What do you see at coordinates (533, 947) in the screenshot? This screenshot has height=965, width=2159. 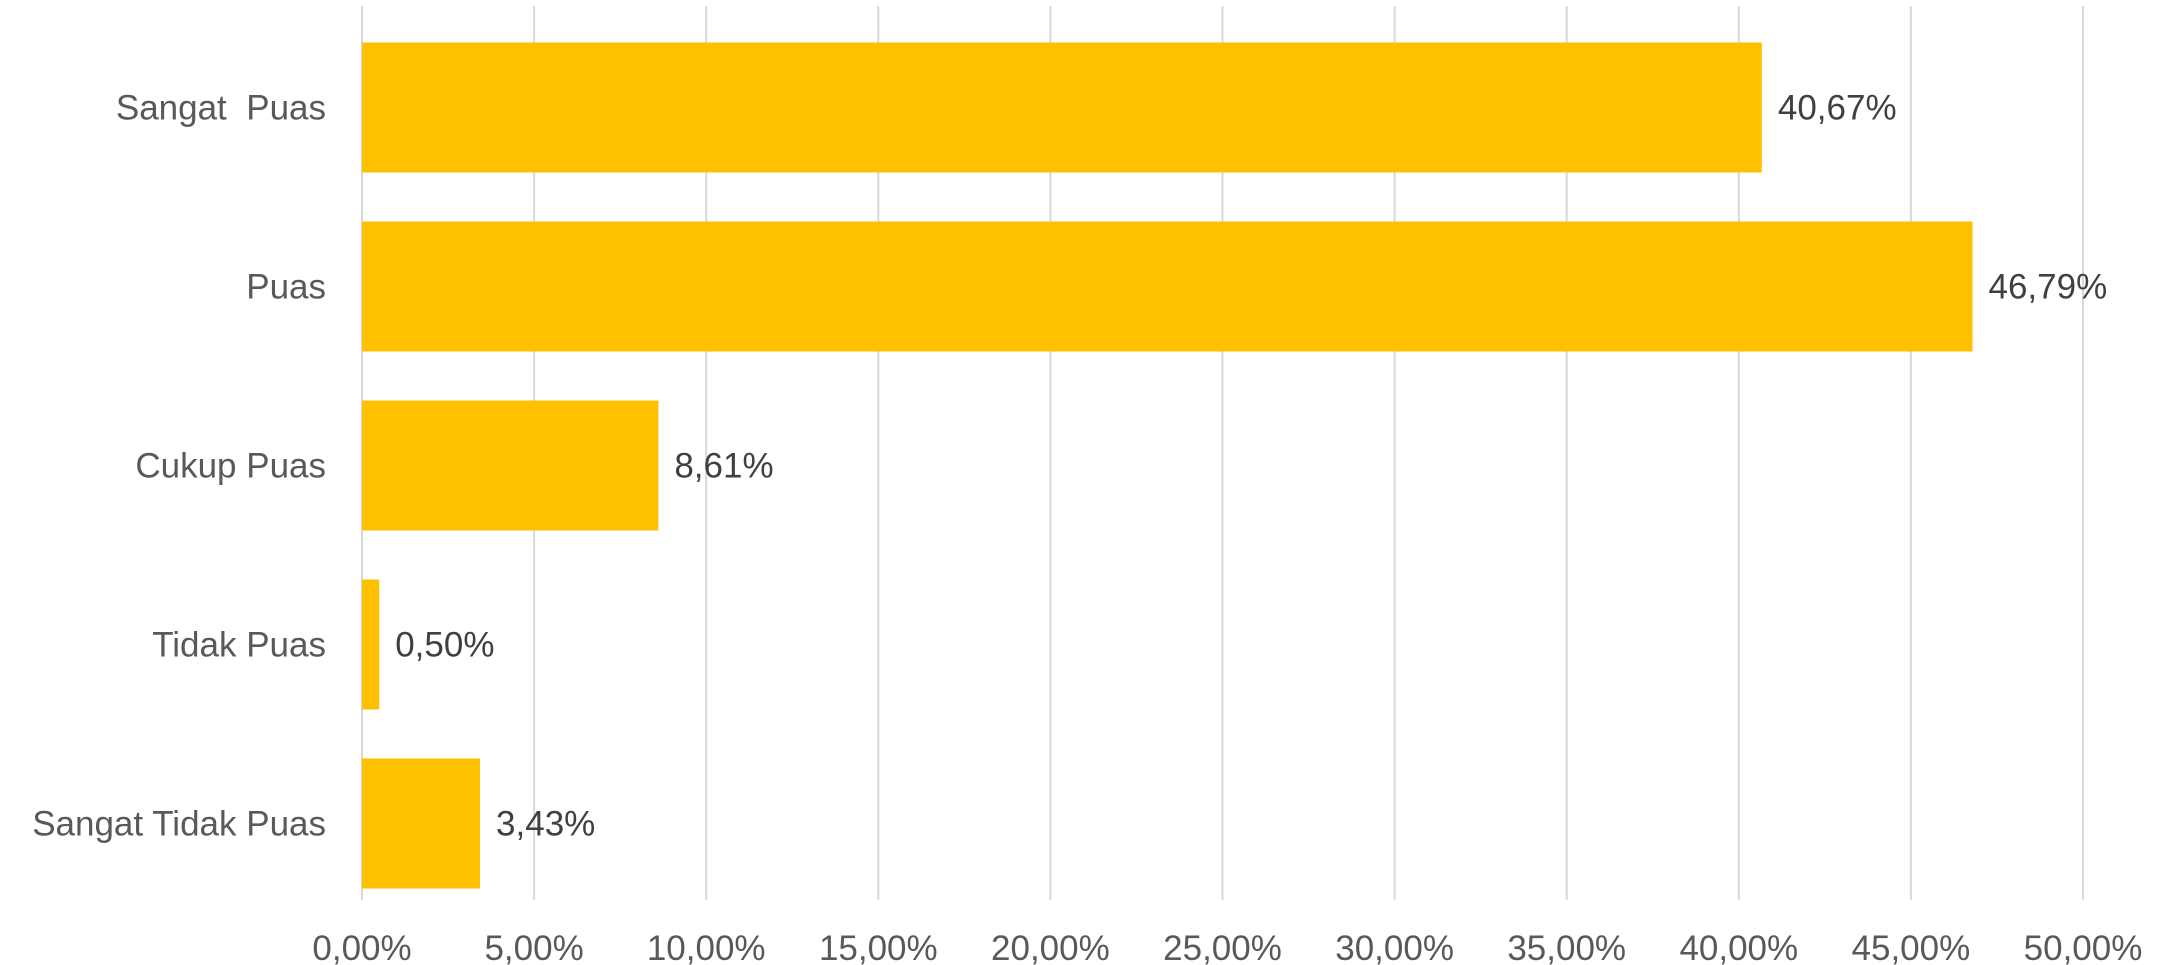 I see `x-tick-label: 5,00%` at bounding box center [533, 947].